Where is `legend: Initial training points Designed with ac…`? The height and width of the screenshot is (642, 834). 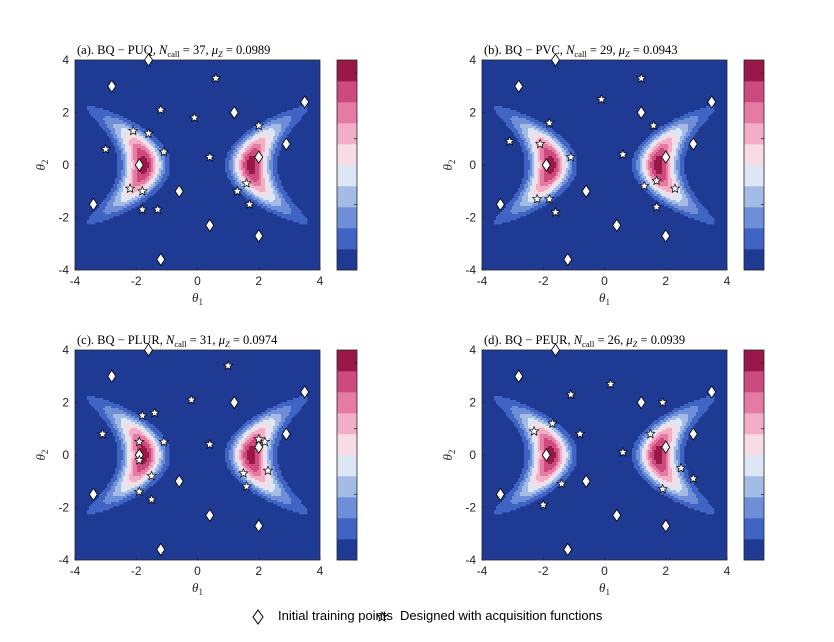
legend: Initial training points Designed with ac… is located at coordinates (417, 617).